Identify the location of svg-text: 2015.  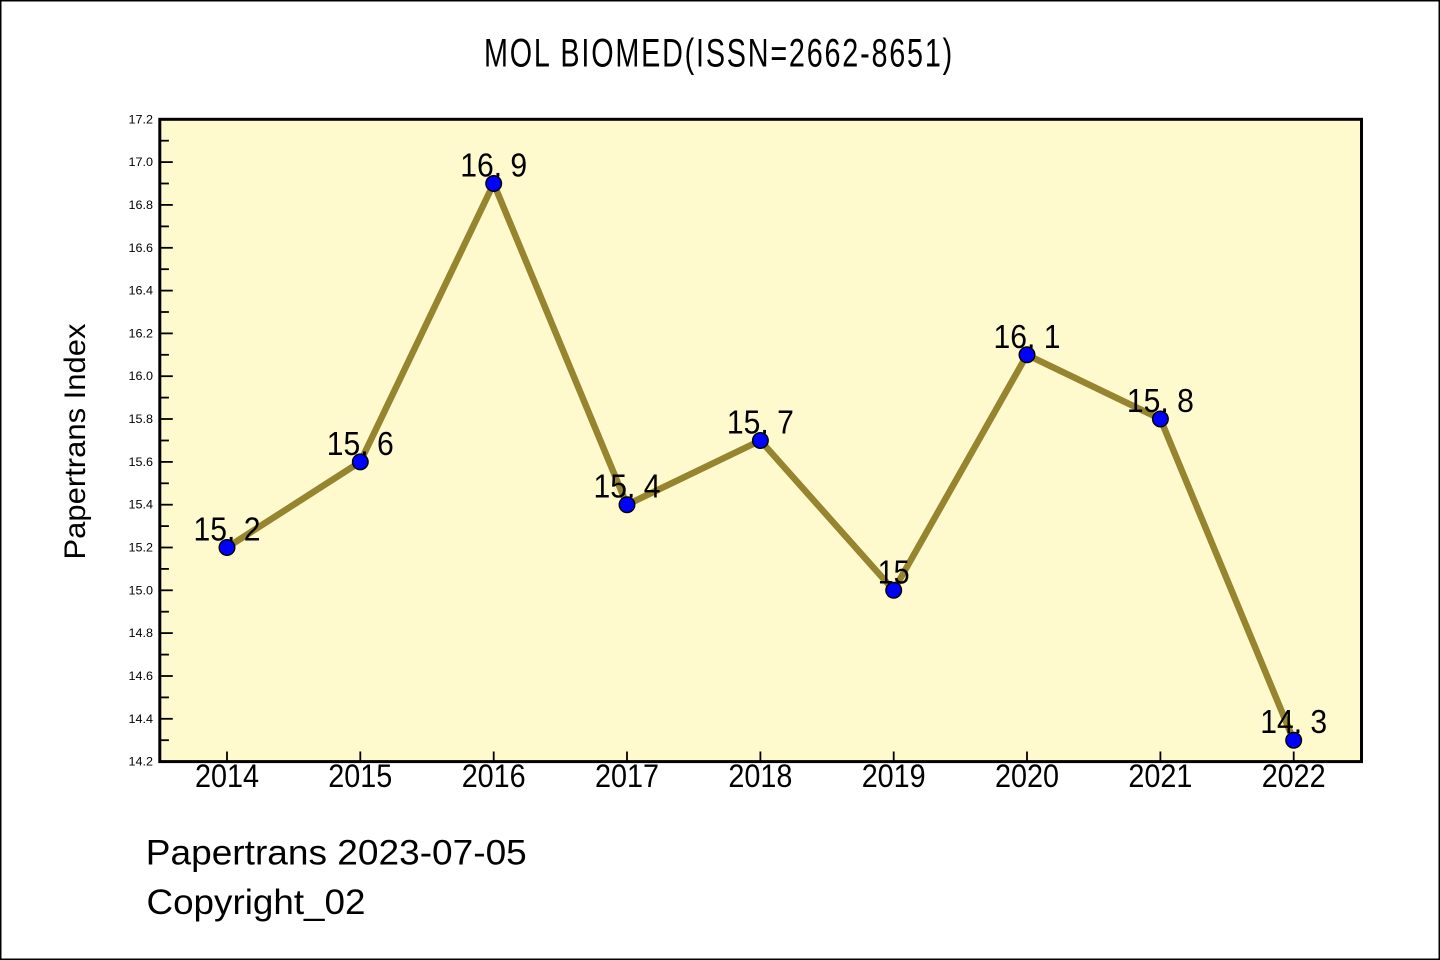
(360, 776).